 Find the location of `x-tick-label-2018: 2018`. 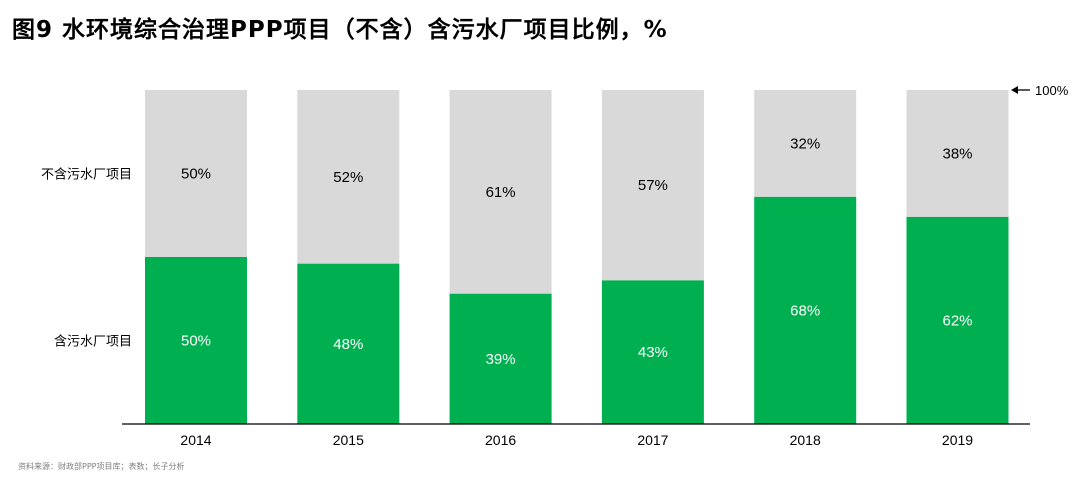

x-tick-label-2018: 2018 is located at coordinates (805, 440).